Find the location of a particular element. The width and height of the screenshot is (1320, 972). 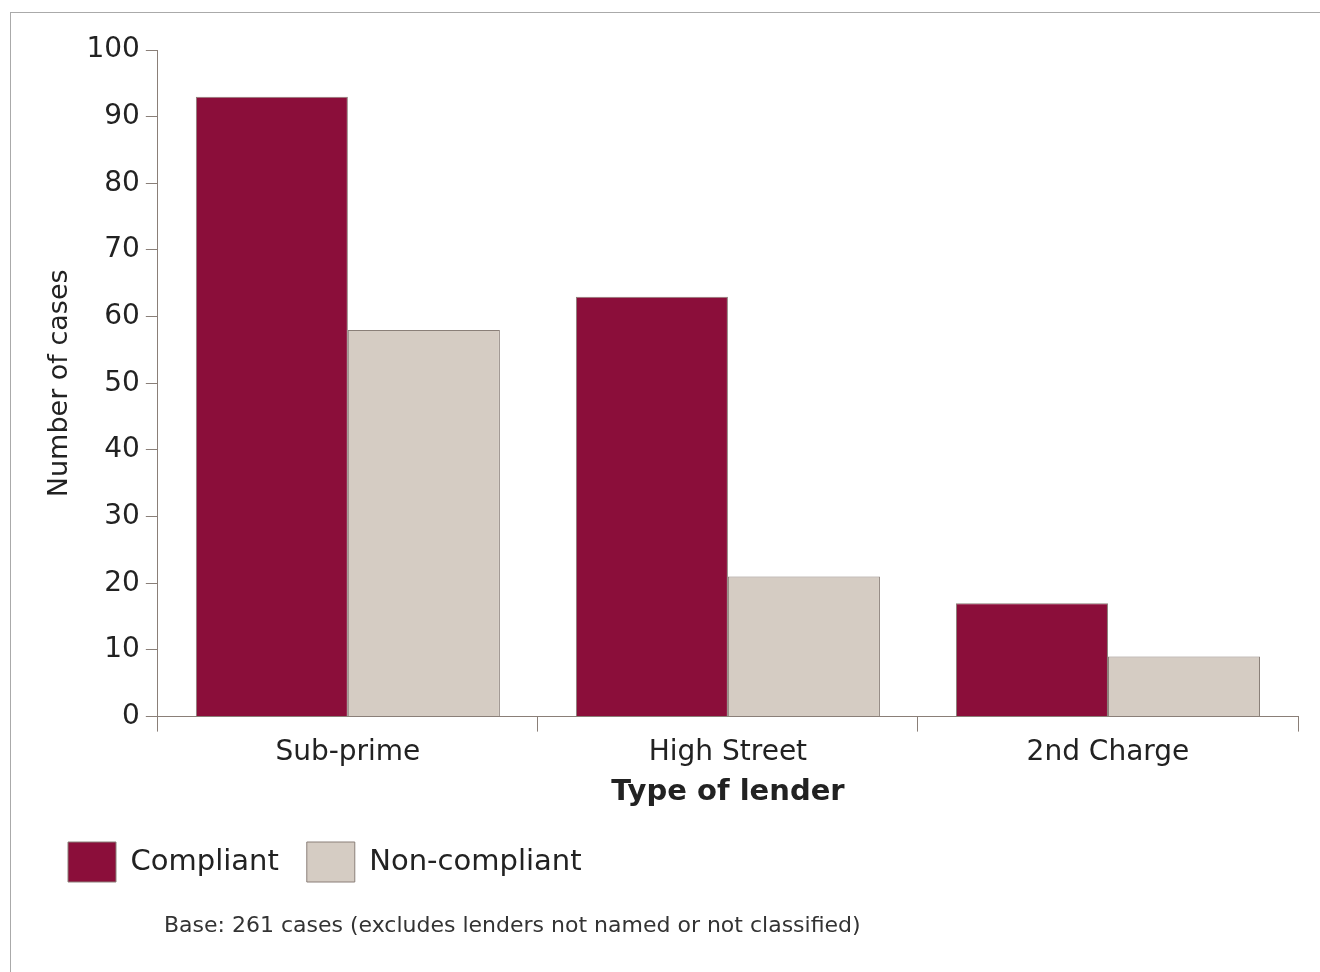

y-tick-label: 80 is located at coordinates (122, 181).